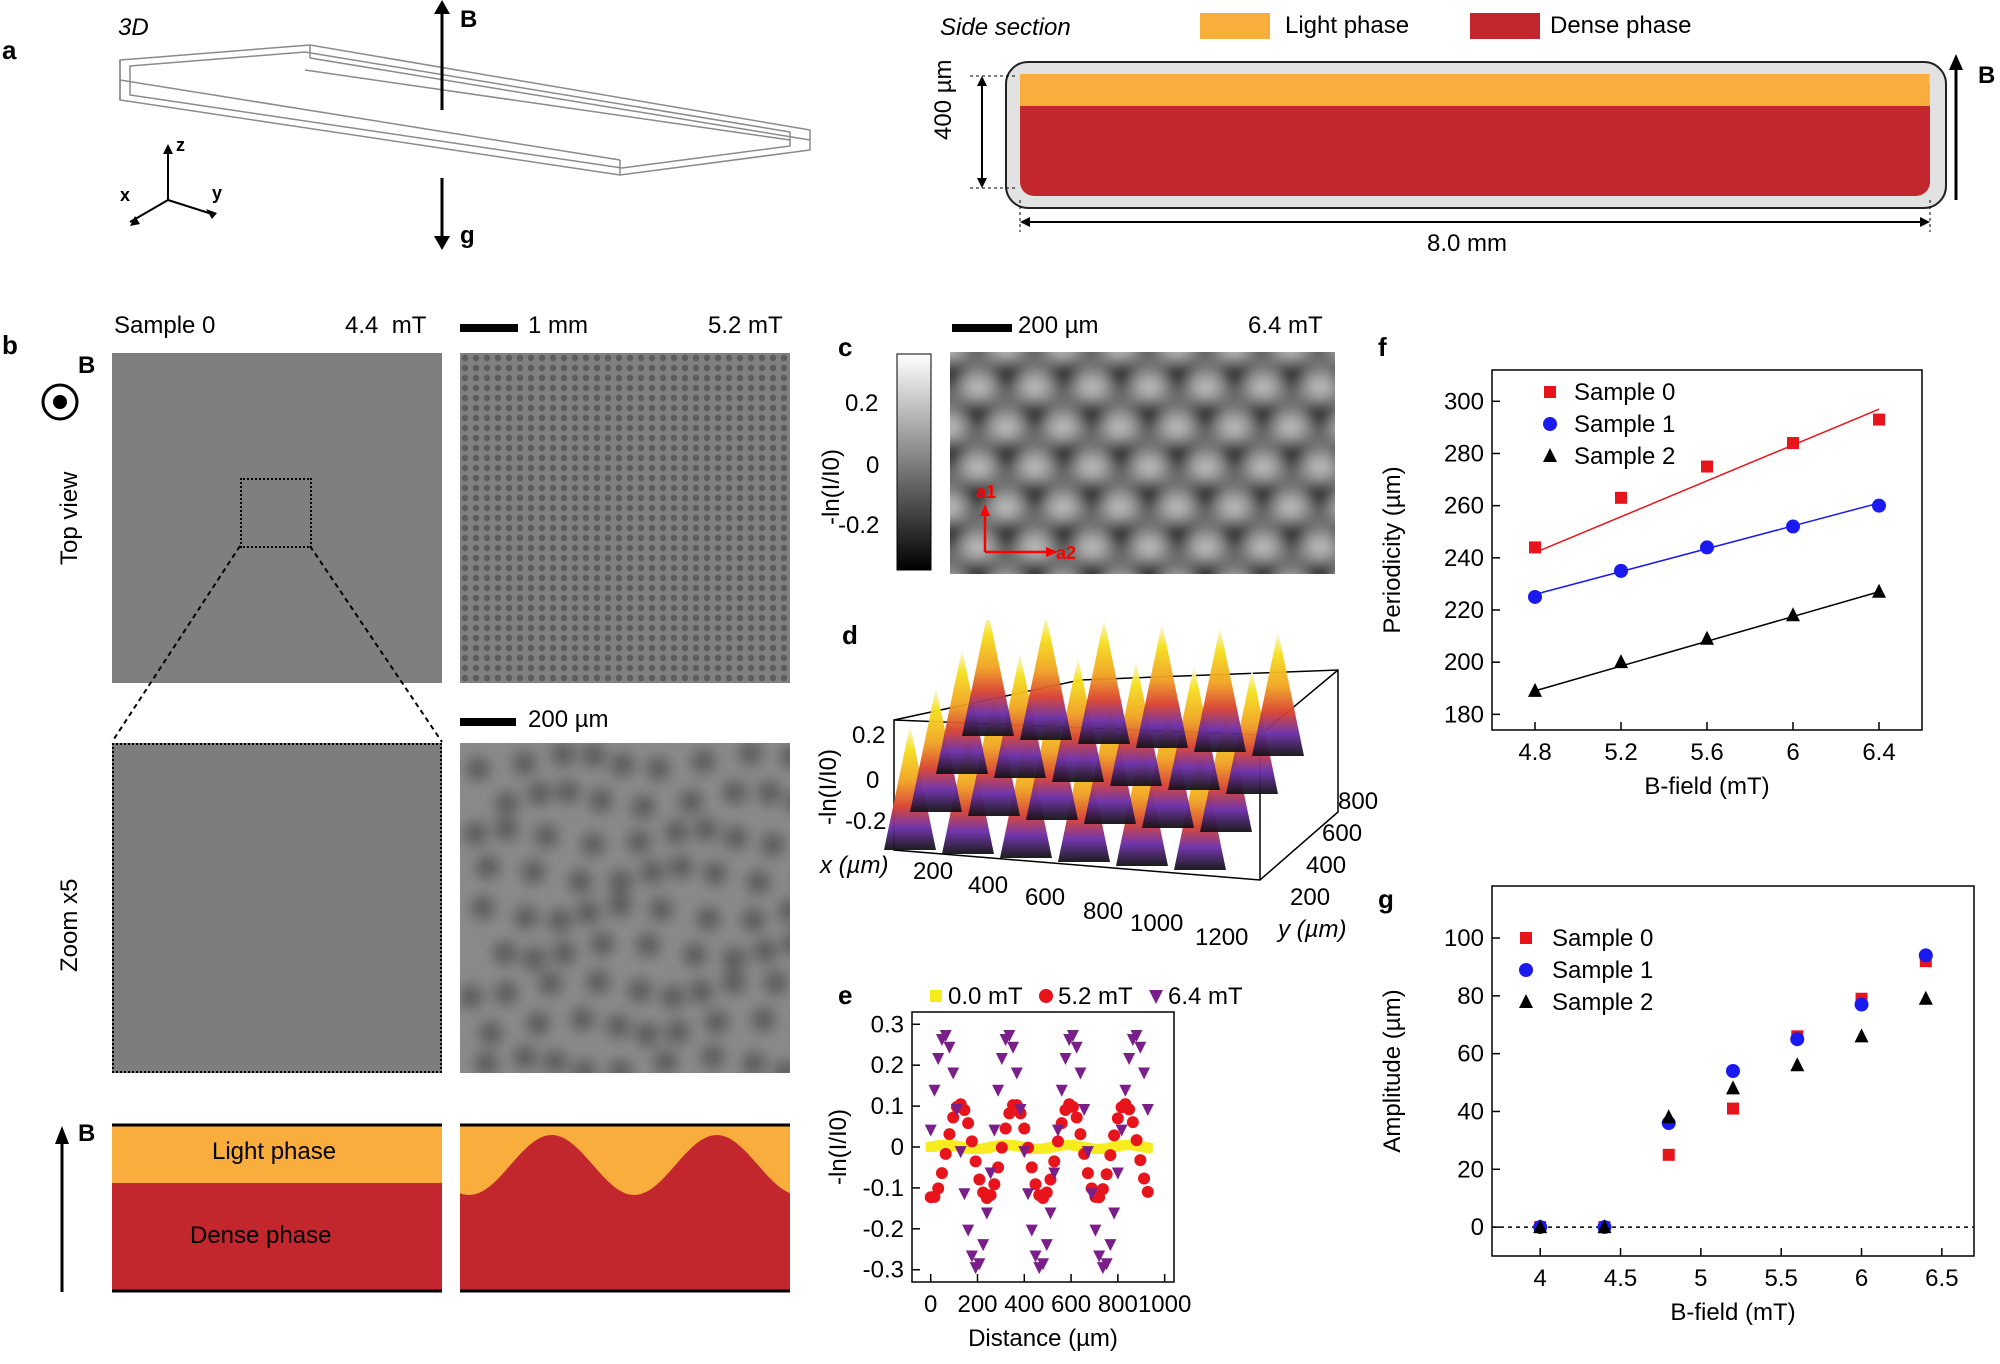  What do you see at coordinates (1624, 424) in the screenshot?
I see `legend-label-1: Sample 1` at bounding box center [1624, 424].